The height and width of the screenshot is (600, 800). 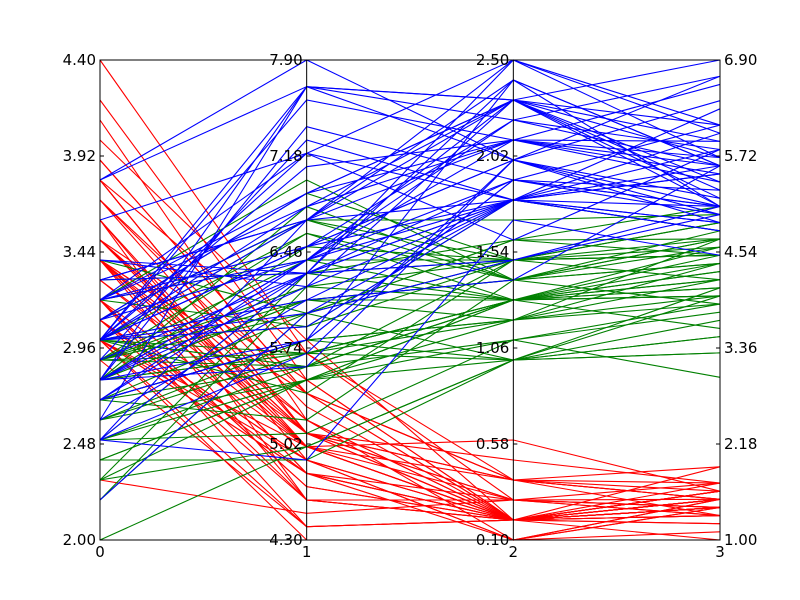 I want to click on axis-2-tick-label: 0.10, so click(x=492, y=540).